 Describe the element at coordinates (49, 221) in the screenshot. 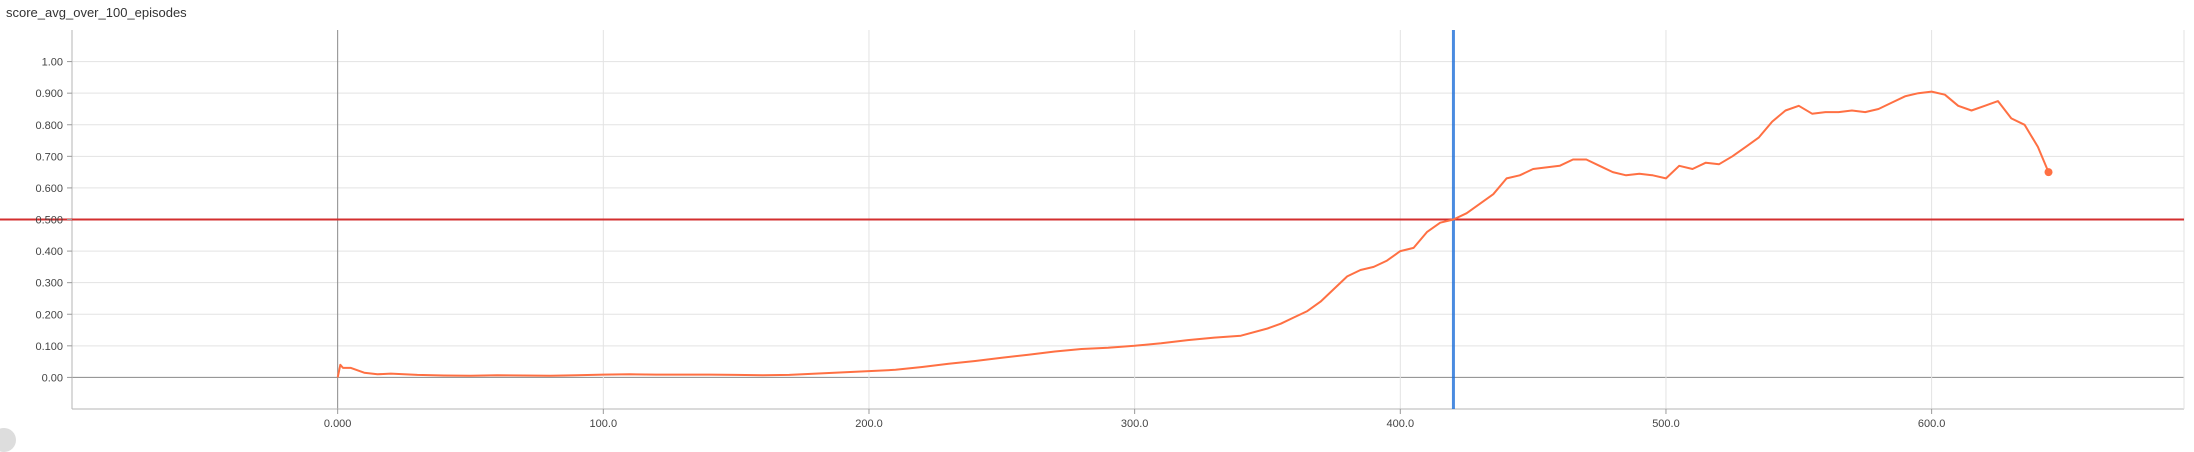

I see `y-tick-label: 0.500` at that location.